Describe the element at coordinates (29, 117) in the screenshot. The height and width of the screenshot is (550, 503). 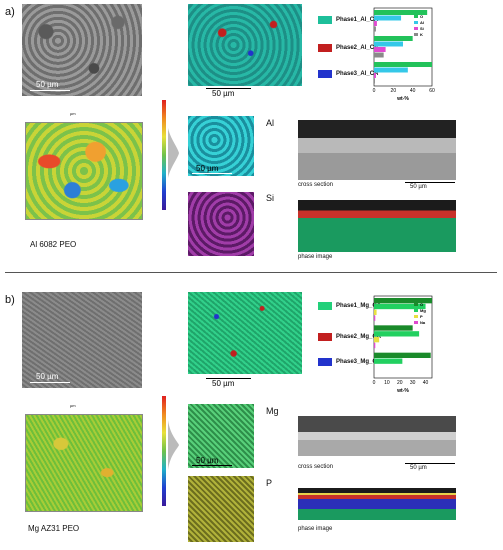
I see `topo-axis-ticks` at that location.